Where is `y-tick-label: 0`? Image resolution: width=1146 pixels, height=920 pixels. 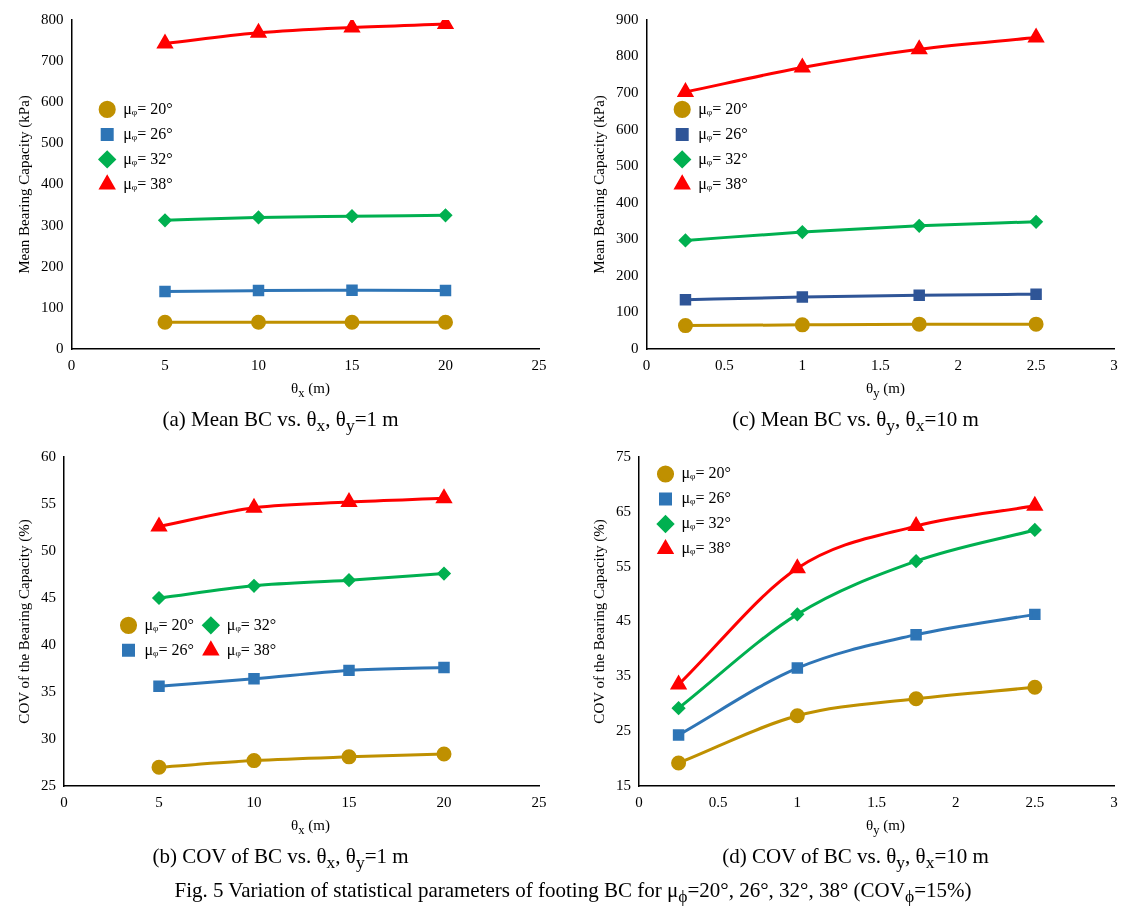 y-tick-label: 0 is located at coordinates (60, 347).